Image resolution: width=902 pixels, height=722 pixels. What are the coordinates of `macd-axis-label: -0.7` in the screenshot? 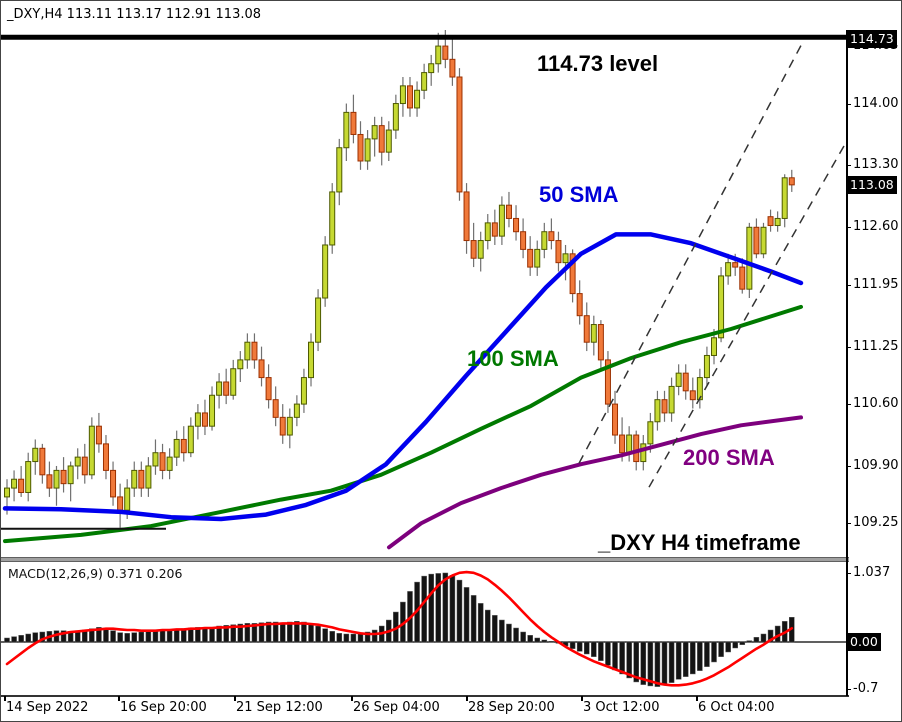 It's located at (866, 688).